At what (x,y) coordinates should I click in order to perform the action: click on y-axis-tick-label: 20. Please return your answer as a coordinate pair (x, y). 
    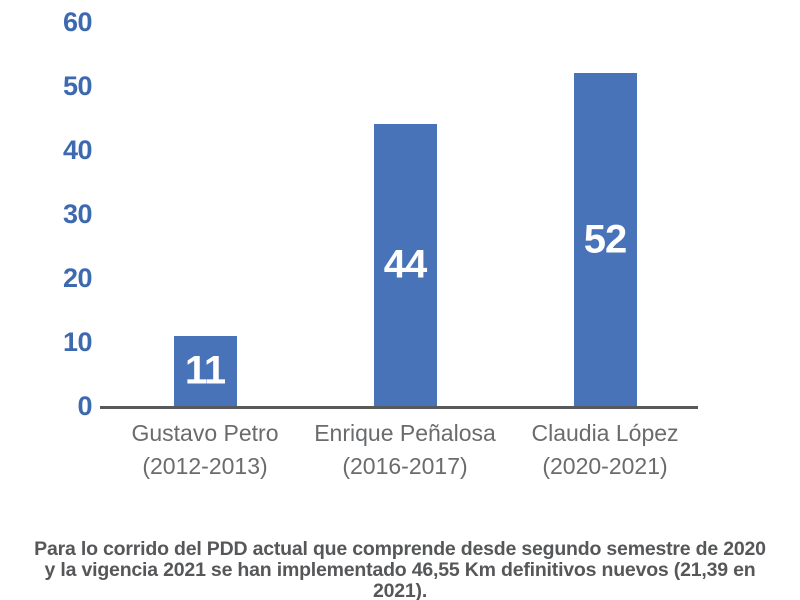
    Looking at the image, I should click on (77, 278).